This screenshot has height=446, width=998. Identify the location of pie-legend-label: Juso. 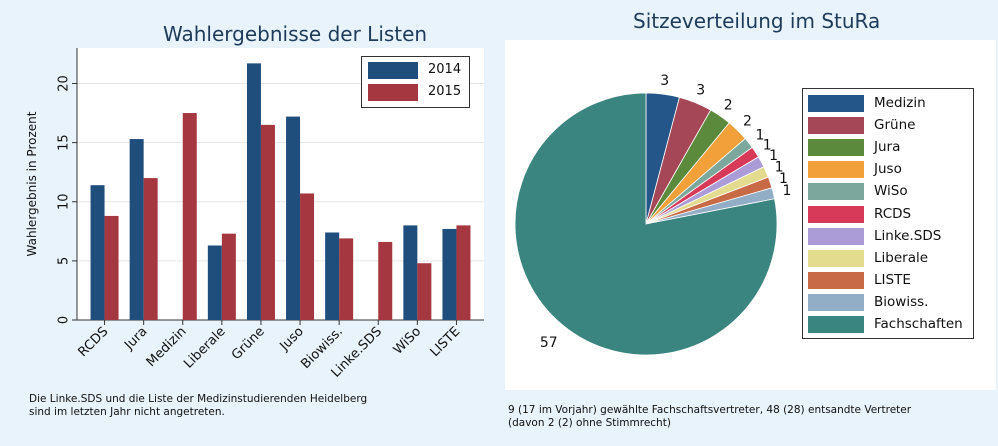
(888, 169).